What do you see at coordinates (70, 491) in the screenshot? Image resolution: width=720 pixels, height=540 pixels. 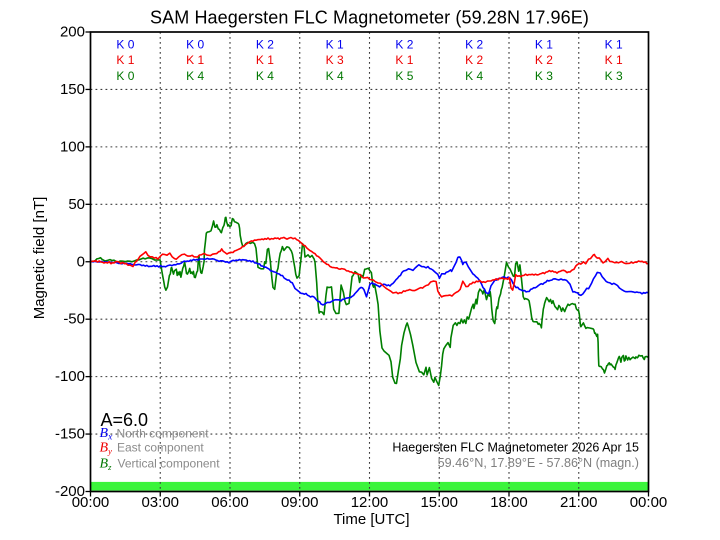 I see `svg-text: -200` at bounding box center [70, 491].